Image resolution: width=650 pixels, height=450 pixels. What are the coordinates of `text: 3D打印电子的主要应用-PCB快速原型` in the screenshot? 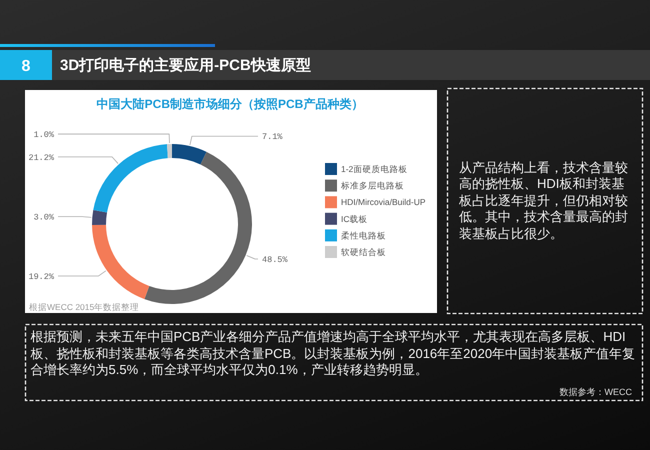 It's located at (185, 65).